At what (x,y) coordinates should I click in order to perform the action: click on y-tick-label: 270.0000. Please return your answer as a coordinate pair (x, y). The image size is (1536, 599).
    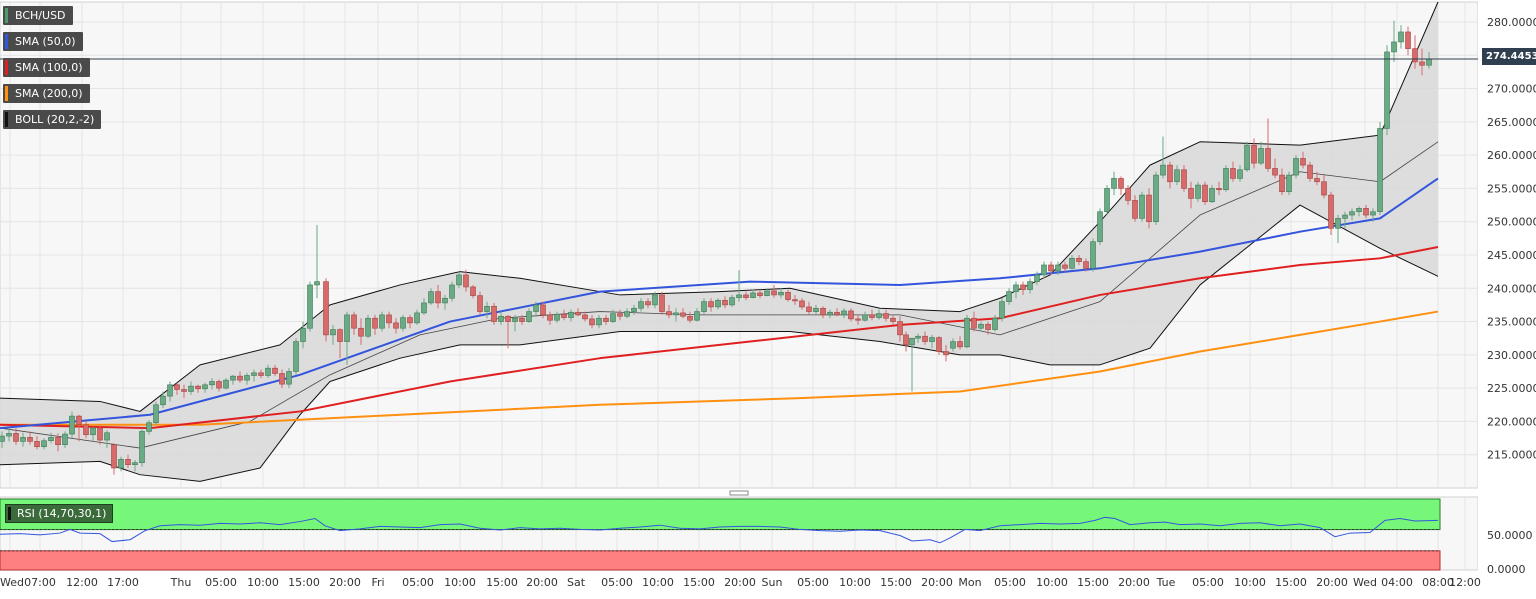
    Looking at the image, I should click on (1511, 89).